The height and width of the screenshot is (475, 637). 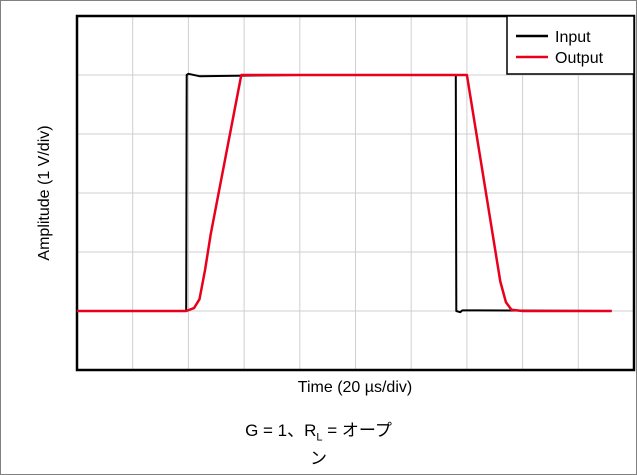 I want to click on caption-prefix: G = 1、R, so click(x=281, y=430).